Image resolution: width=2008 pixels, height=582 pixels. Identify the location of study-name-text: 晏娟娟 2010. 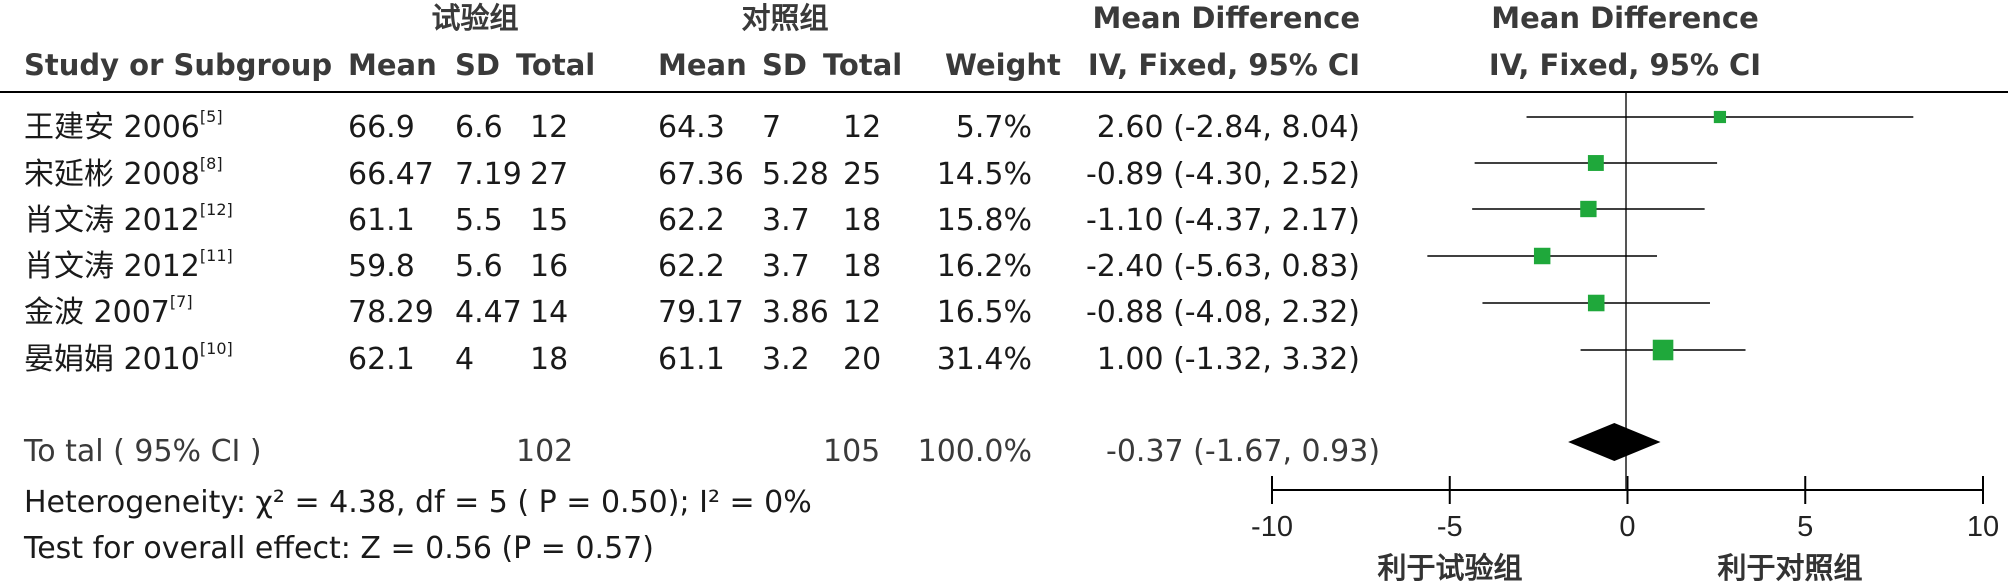
(112, 359).